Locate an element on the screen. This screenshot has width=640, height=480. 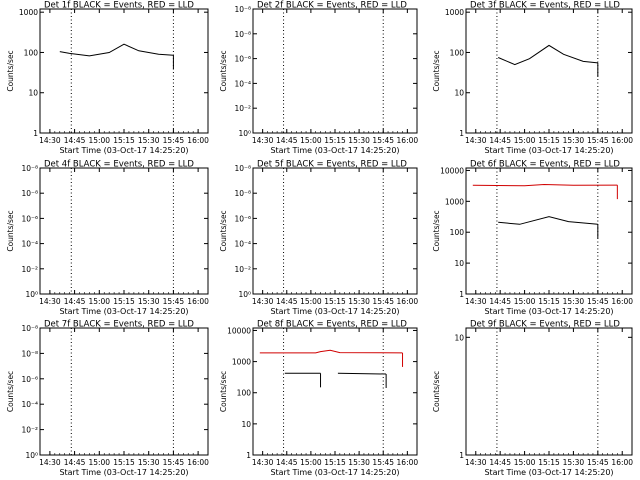
plot-title: Det 5f BLACK = Events, RED = LLD is located at coordinates (332, 165).